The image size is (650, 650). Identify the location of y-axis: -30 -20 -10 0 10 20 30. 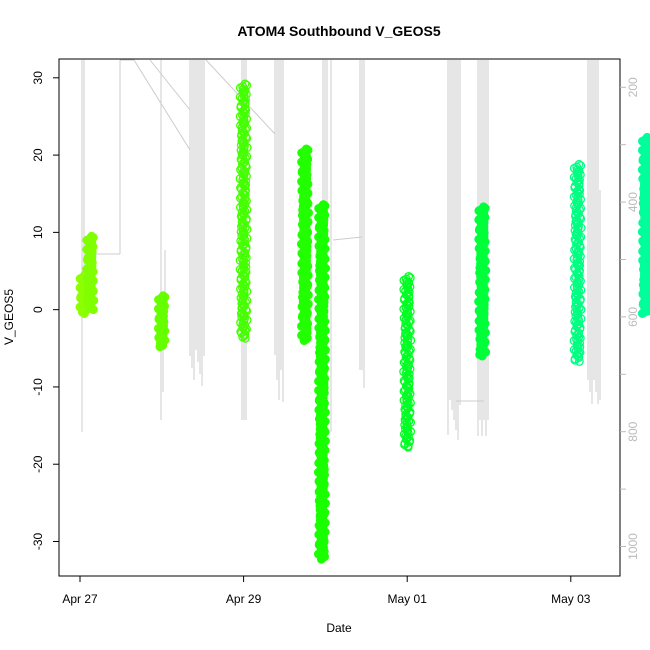
(45, 310).